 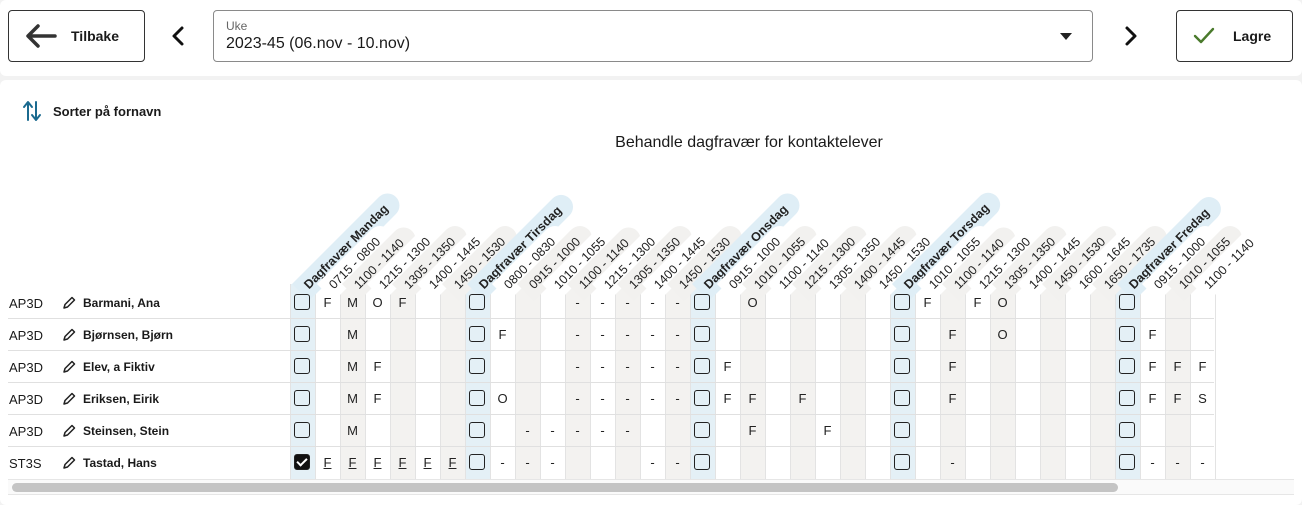 What do you see at coordinates (91, 111) in the screenshot?
I see `sort-by-firstname-button: Sorter på fornavn` at bounding box center [91, 111].